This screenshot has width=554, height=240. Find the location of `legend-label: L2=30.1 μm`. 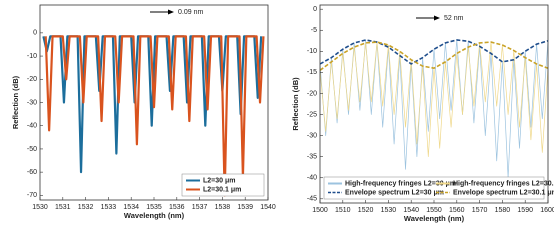

legend-label: L2=30.1 μm is located at coordinates (222, 189).